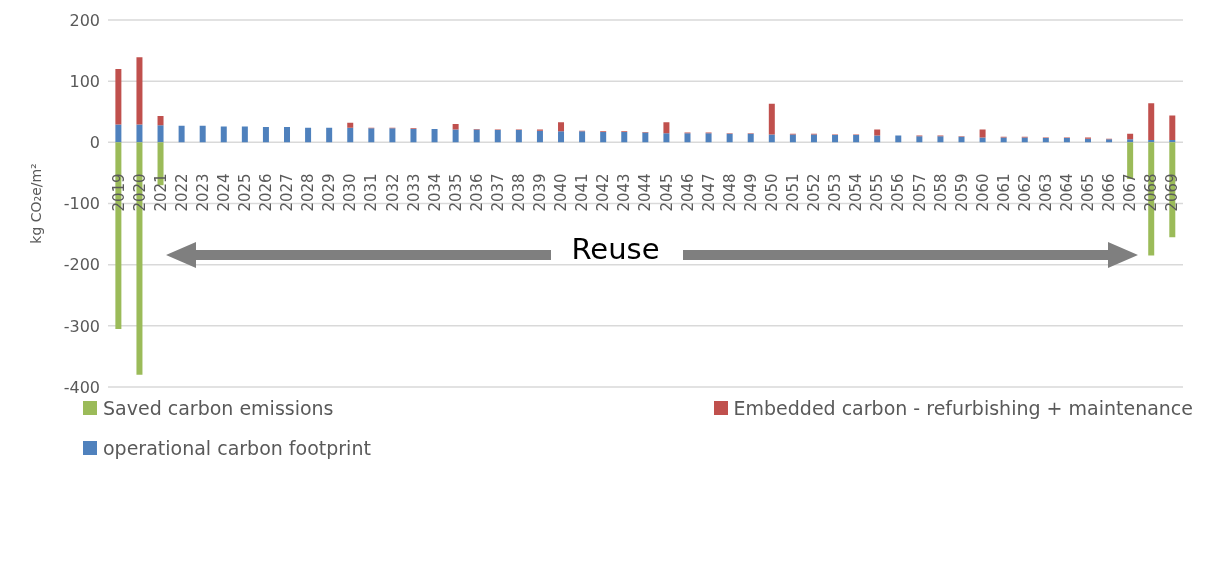 The width and height of the screenshot is (1211, 576). I want to click on x-tick-label: 2056, so click(898, 192).